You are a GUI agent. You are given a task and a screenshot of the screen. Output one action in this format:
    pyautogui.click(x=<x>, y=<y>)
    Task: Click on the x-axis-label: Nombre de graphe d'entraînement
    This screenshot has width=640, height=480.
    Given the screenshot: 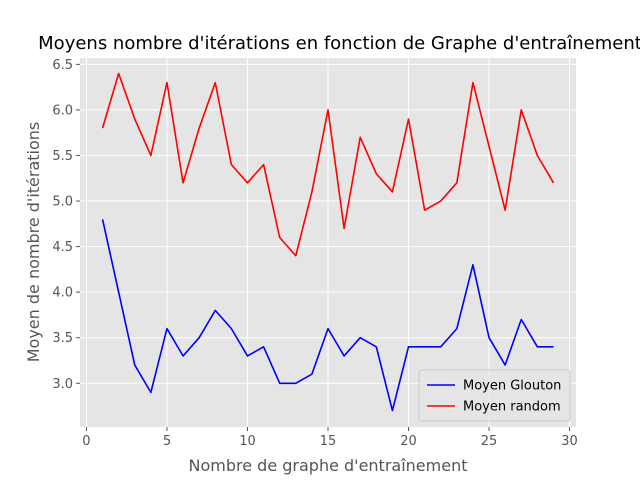 What is the action you would take?
    pyautogui.click(x=328, y=465)
    